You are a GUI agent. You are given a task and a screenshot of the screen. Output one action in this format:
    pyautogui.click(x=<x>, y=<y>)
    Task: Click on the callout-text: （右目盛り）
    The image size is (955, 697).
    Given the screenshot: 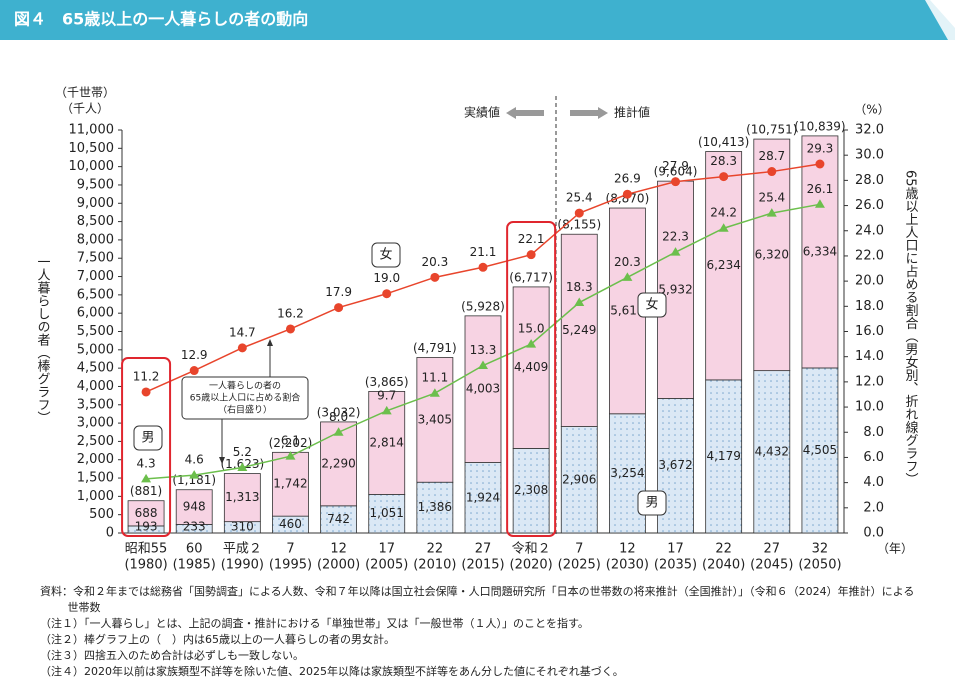 What is the action you would take?
    pyautogui.click(x=245, y=410)
    